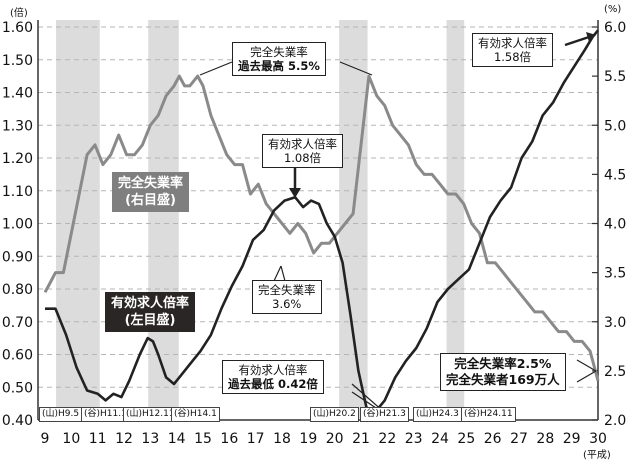 This screenshot has width=640, height=465. What do you see at coordinates (150, 200) in the screenshot?
I see `legend-unemployment-axis: (右目盛)` at bounding box center [150, 200].